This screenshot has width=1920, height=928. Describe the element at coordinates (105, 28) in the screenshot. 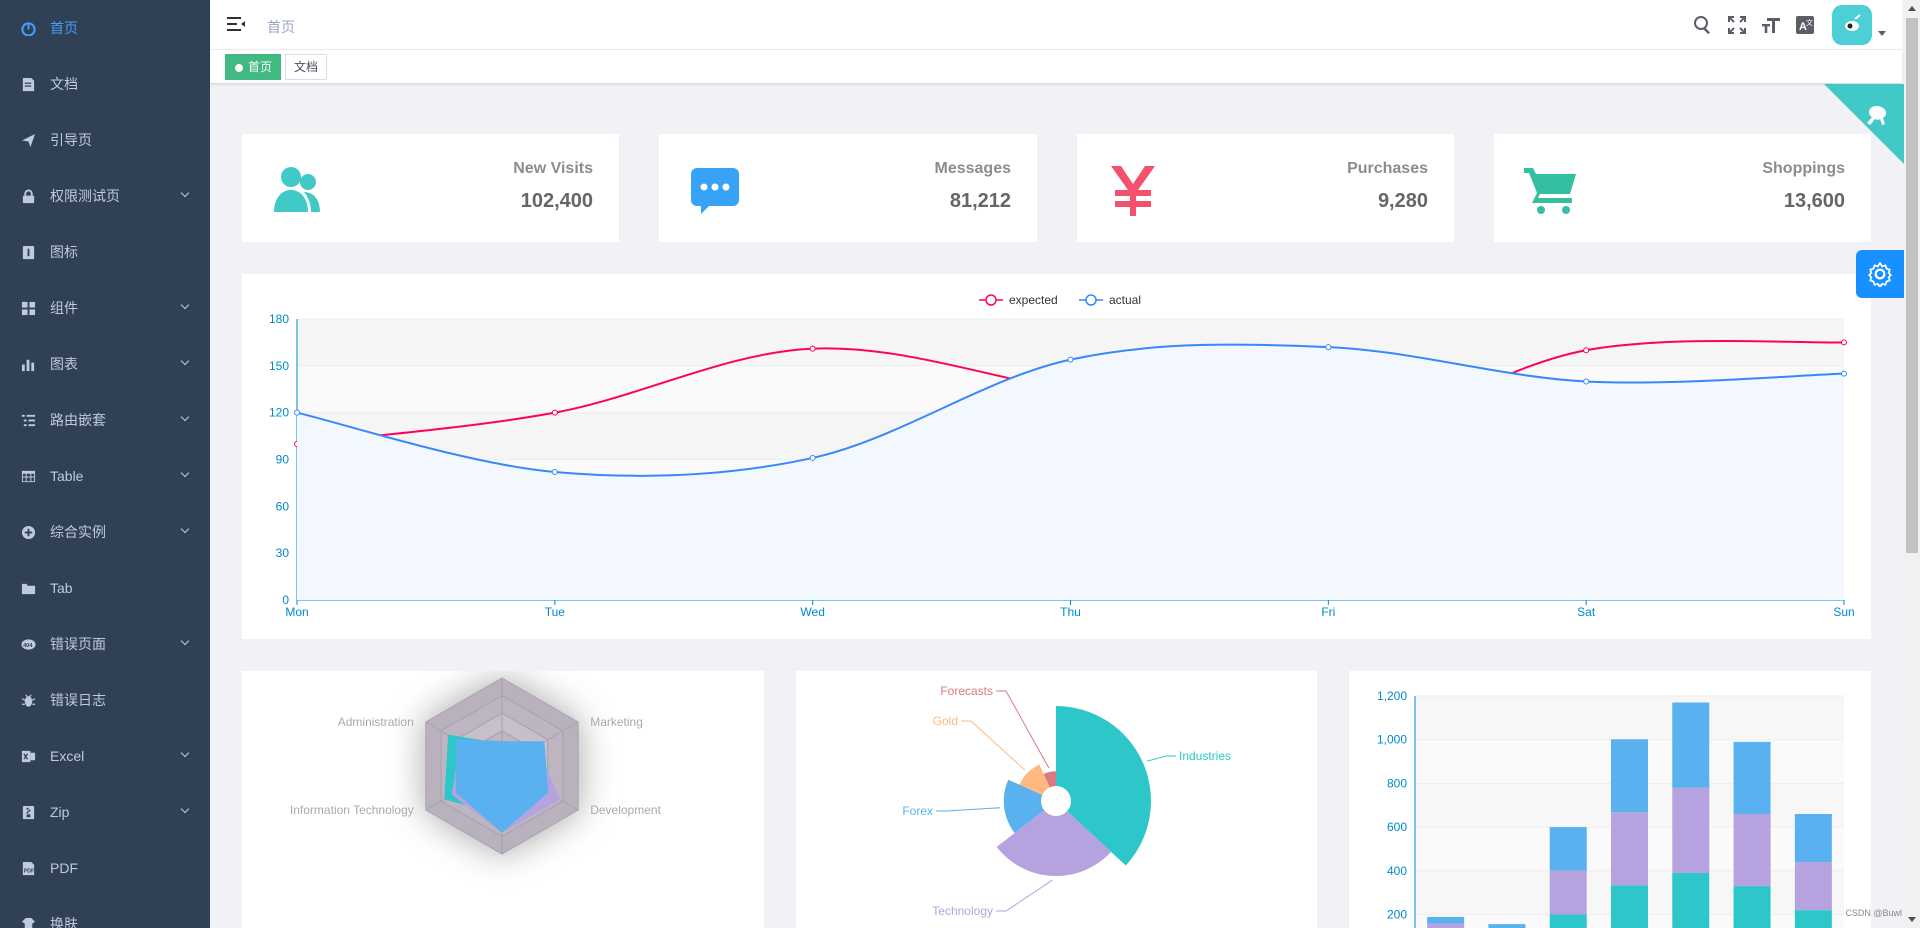

I see `sidebar-item: 首页` at that location.